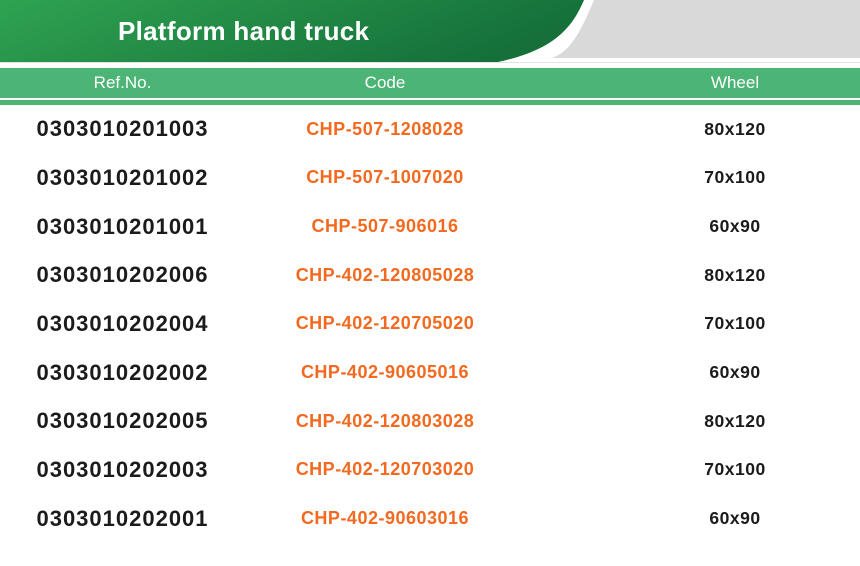  What do you see at coordinates (122, 469) in the screenshot?
I see `ref-no-cell: 0303010202003` at bounding box center [122, 469].